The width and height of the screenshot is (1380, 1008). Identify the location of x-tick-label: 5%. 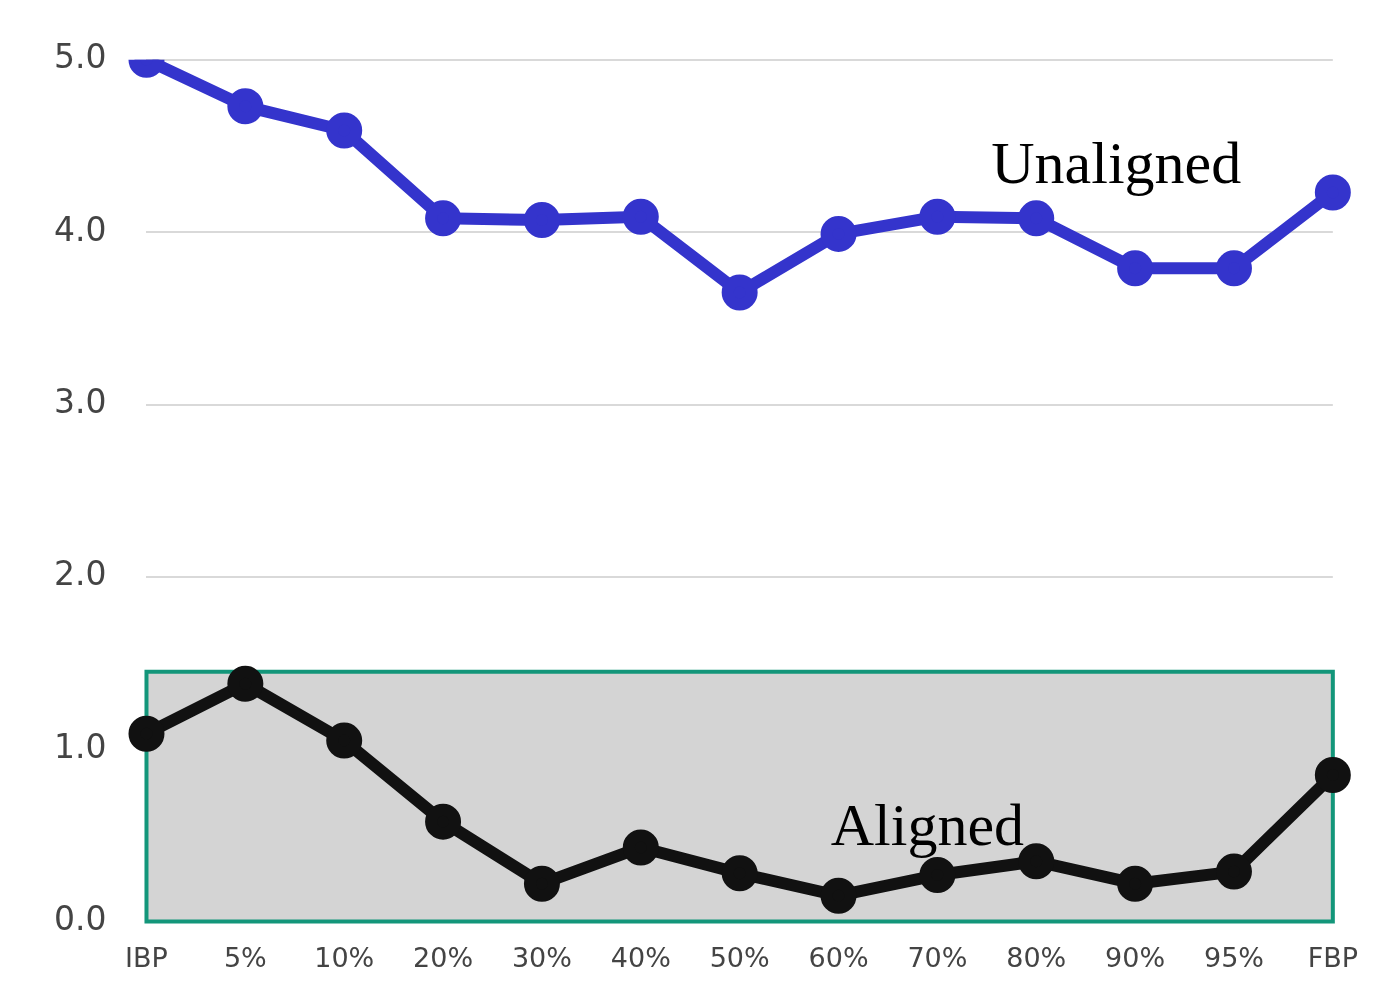
(245, 957).